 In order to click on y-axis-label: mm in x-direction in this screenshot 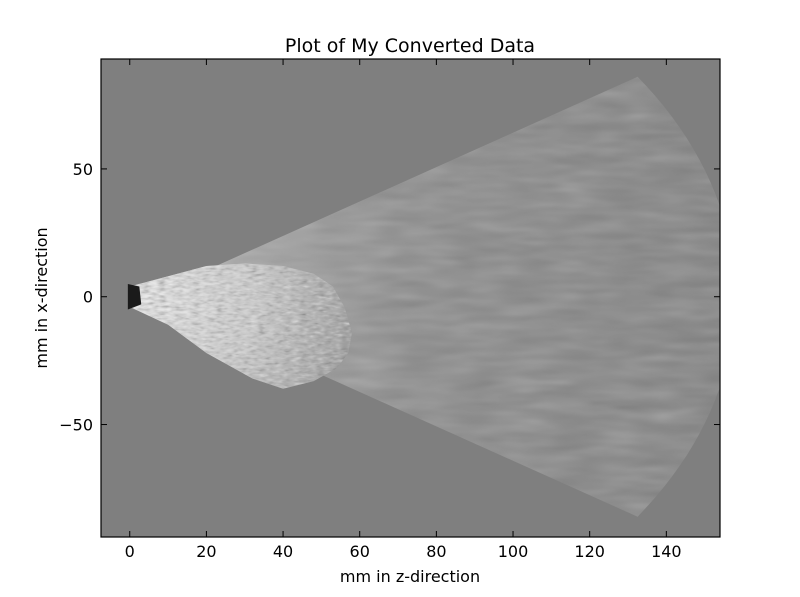, I will do `click(41, 297)`.